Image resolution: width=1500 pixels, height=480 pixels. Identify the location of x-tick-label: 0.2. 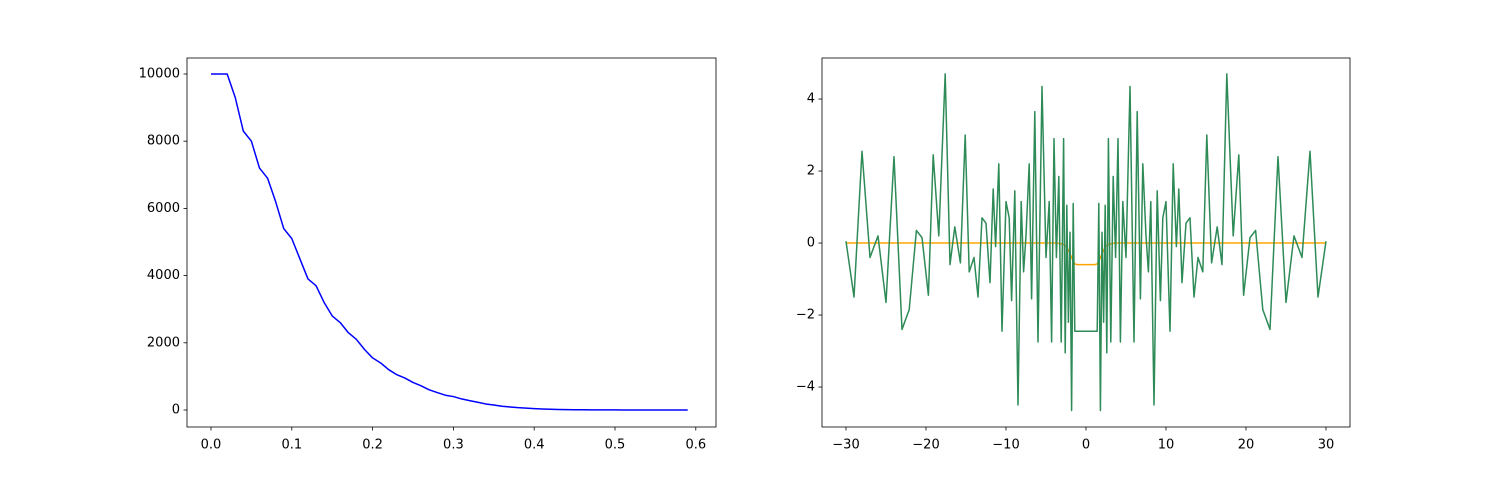
(372, 445).